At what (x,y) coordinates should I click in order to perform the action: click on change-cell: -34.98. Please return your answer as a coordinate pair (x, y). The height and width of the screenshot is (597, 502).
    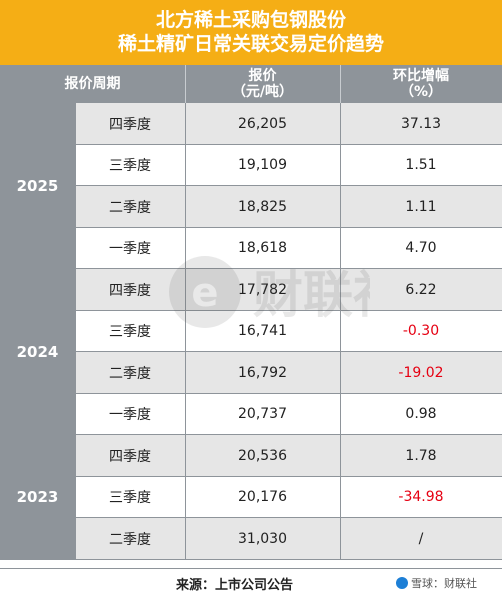
    Looking at the image, I should click on (421, 497).